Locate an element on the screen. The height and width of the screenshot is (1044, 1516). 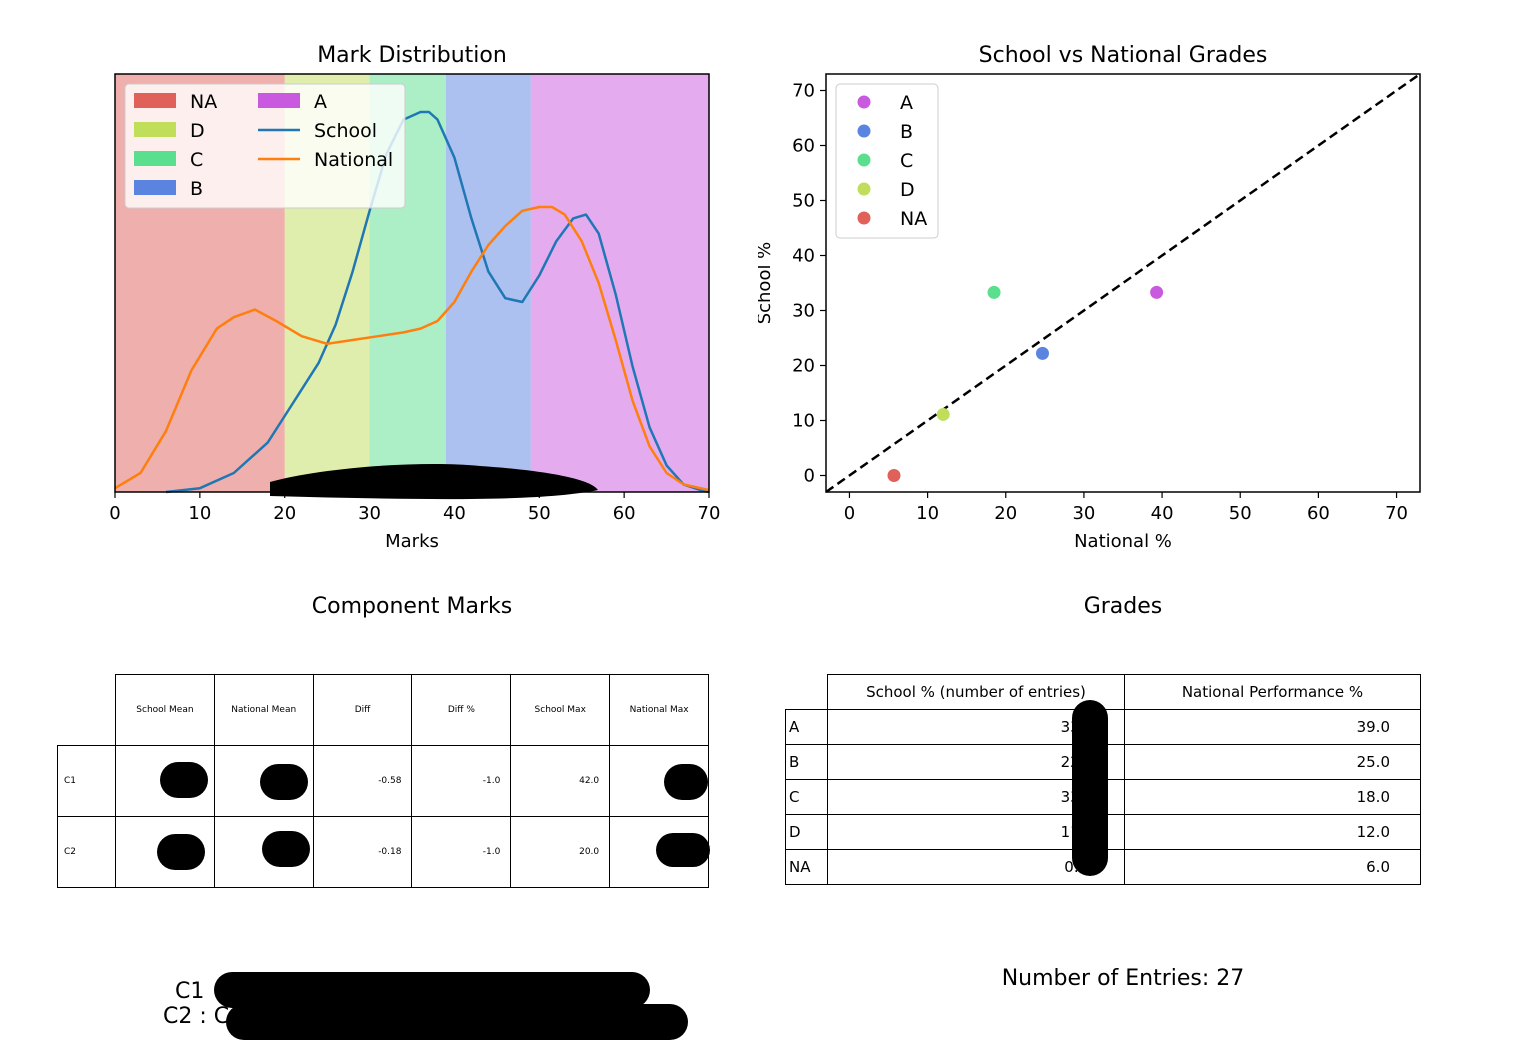
grades-title: Grades is located at coordinates (1123, 606).